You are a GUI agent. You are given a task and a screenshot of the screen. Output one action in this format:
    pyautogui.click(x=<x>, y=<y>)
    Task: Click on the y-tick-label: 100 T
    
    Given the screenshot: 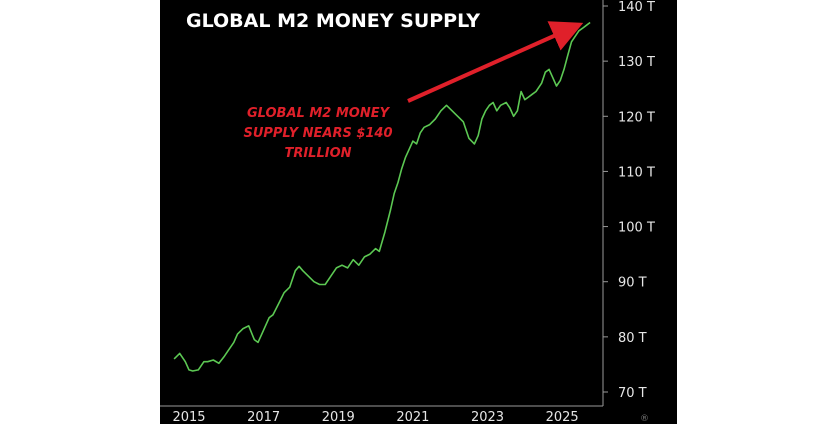 What is the action you would take?
    pyautogui.click(x=636, y=228)
    